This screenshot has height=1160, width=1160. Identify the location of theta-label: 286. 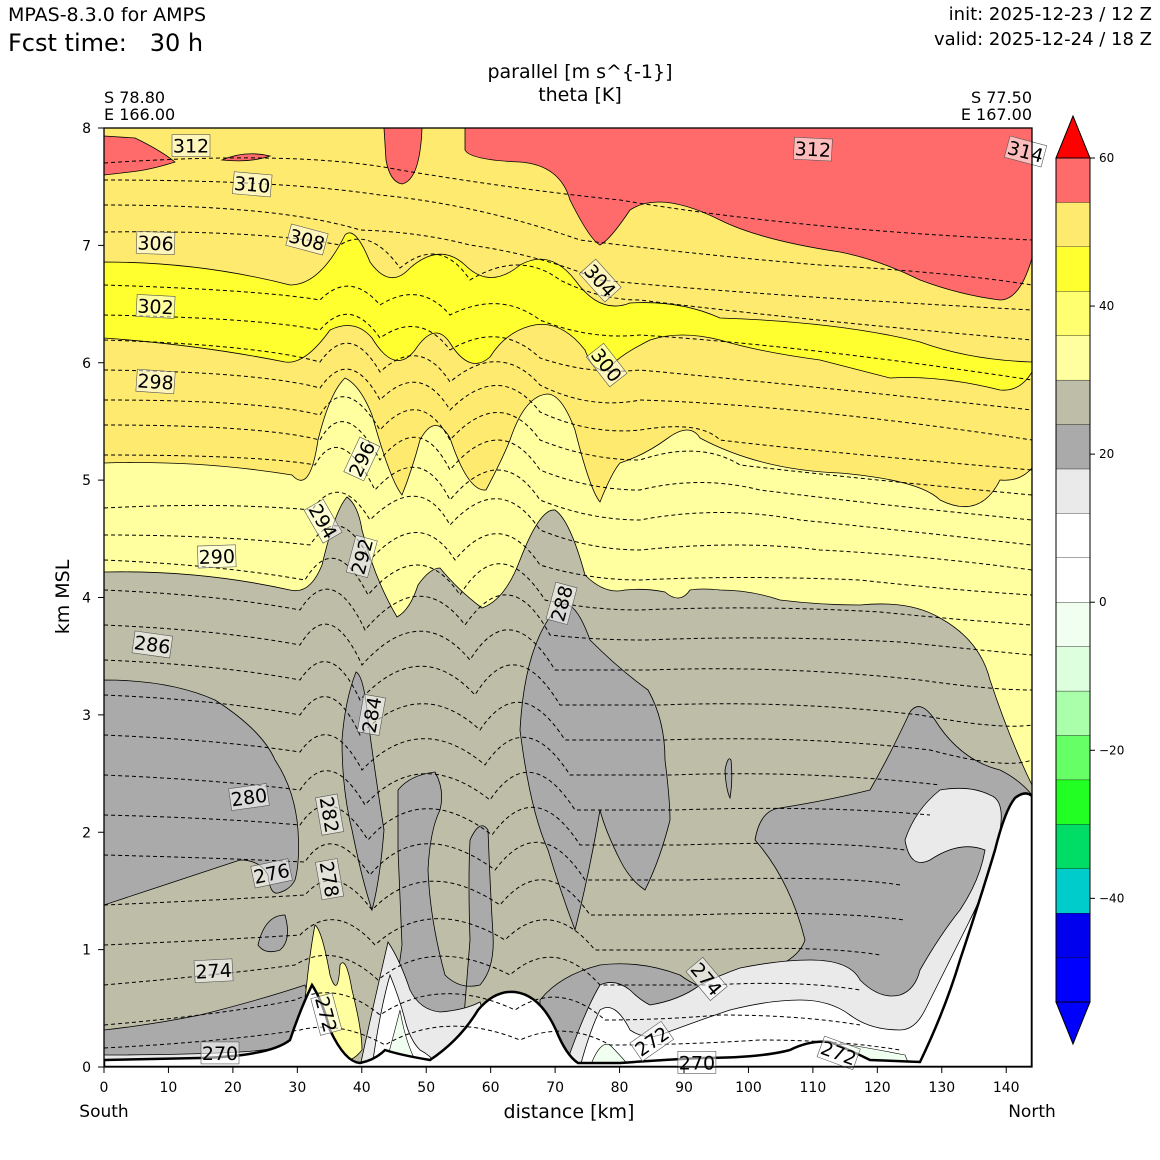
(152, 644).